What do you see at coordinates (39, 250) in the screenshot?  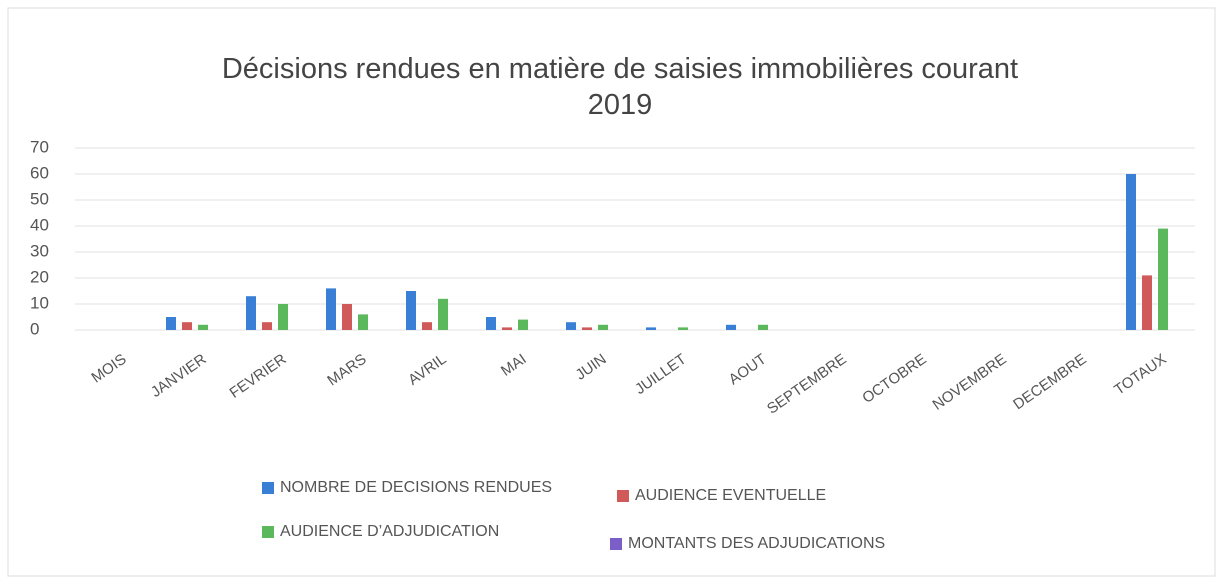 I see `y-tick-label: 30` at bounding box center [39, 250].